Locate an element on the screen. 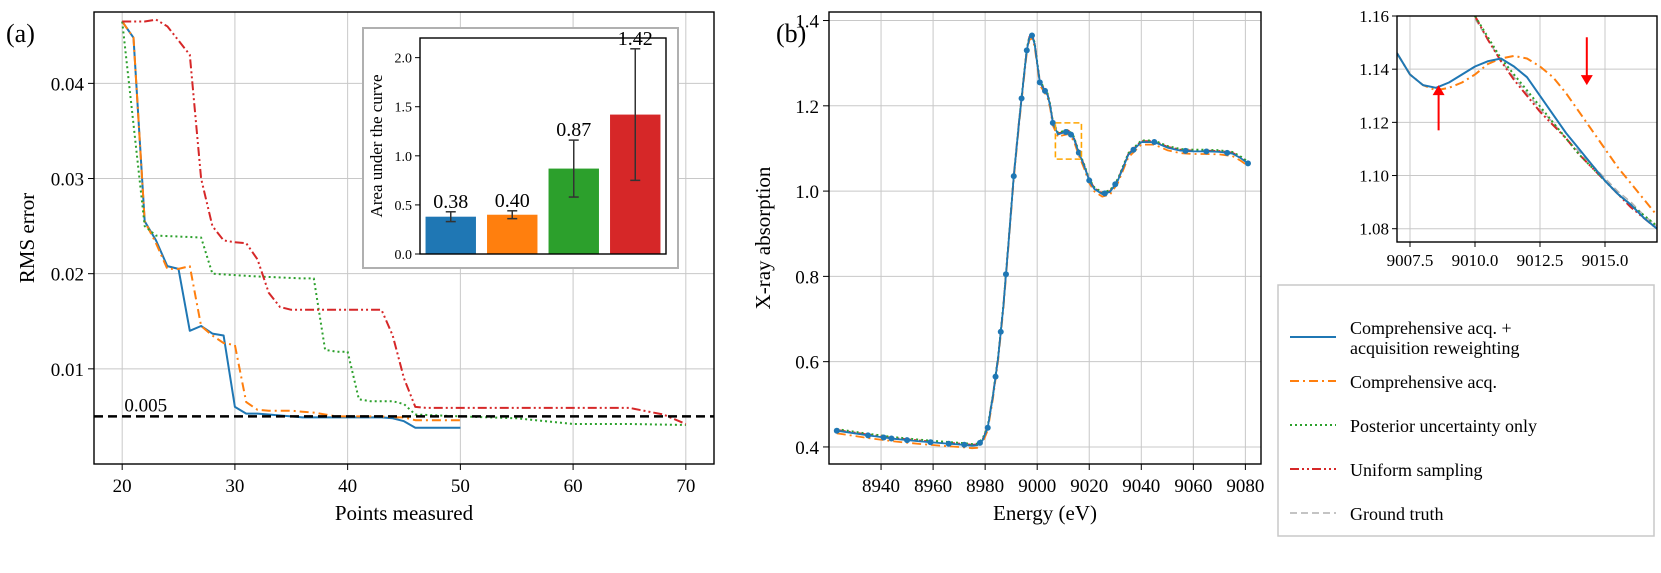  zoom-series-posterior is located at coordinates (1565, 121).